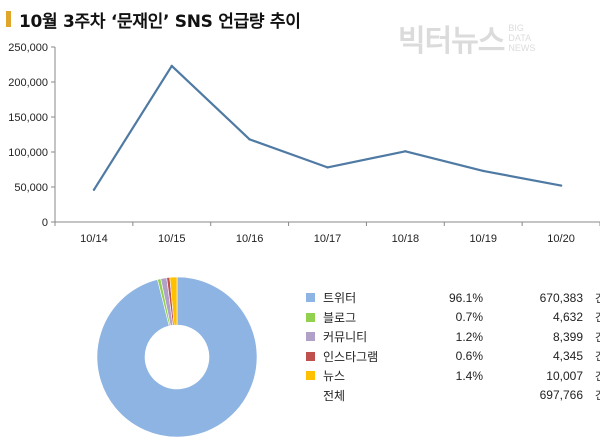 The image size is (600, 442). Describe the element at coordinates (522, 48) in the screenshot. I see `watermark-sub-3: NEWS` at that location.